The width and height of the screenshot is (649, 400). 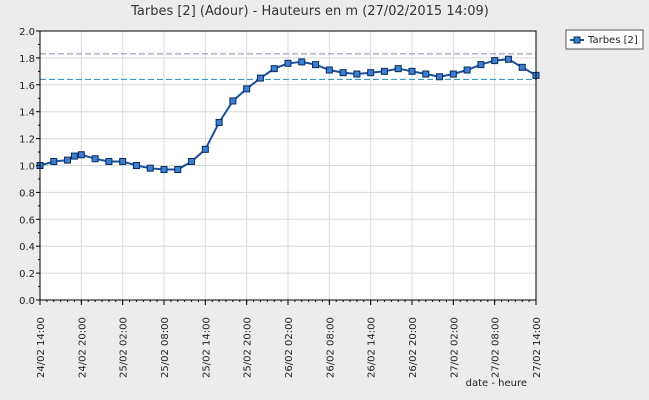 I want to click on x-tick-label: 24/02 14:00, so click(x=41, y=347).